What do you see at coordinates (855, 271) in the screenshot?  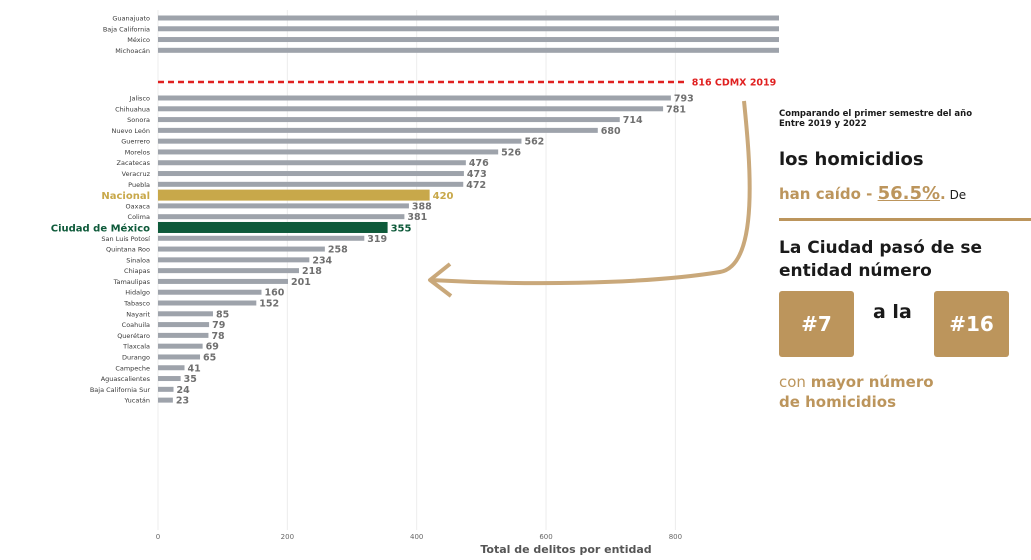 I see `ranking-line-2: entidad número` at bounding box center [855, 271].